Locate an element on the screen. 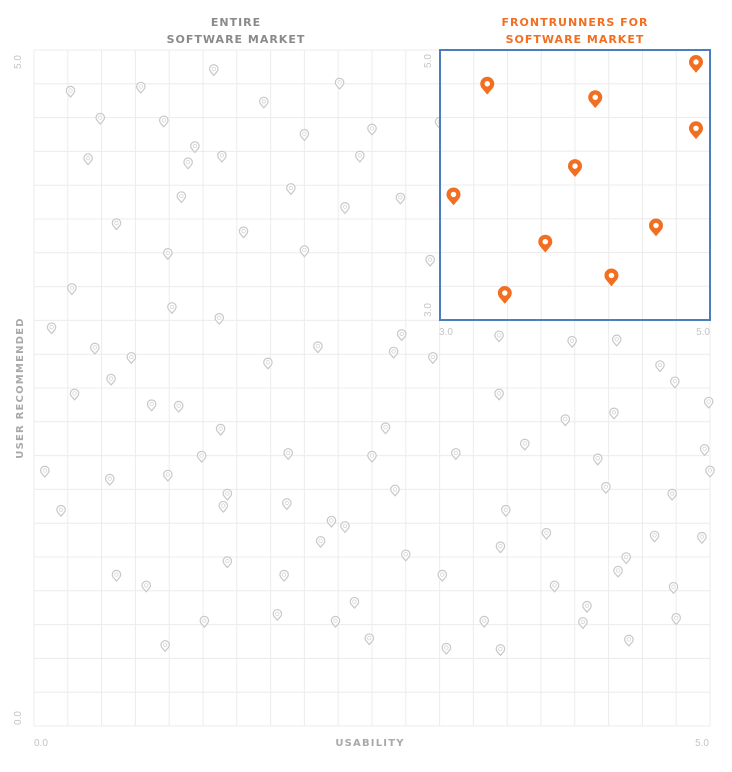 This screenshot has width=732, height=772. x-tick-label-max: 5.0 is located at coordinates (702, 743).